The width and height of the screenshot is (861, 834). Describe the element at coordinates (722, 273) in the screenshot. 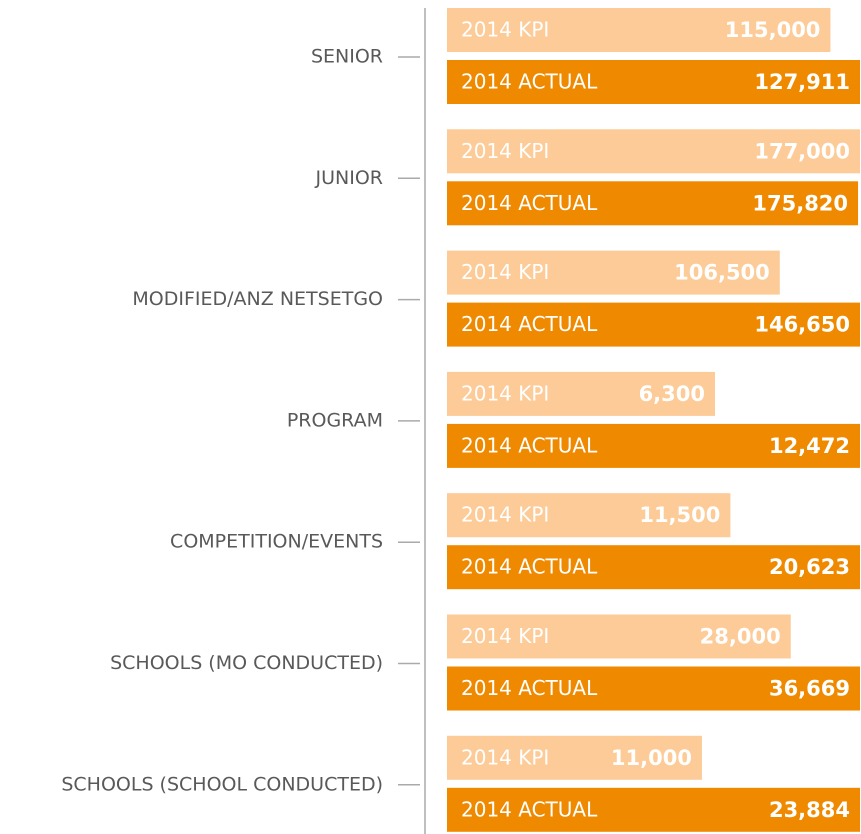

I see `value-label: 106,500` at that location.